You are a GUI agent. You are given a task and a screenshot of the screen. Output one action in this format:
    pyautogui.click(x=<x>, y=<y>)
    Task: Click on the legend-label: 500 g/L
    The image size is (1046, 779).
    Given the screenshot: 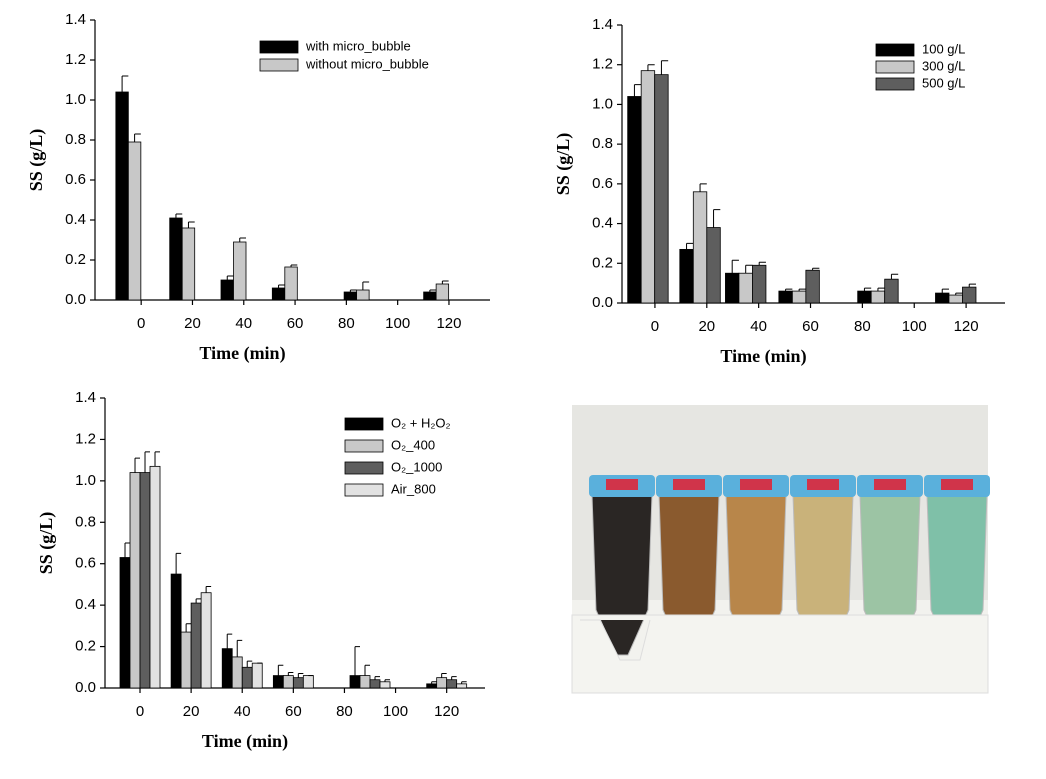 What is the action you would take?
    pyautogui.click(x=943, y=82)
    